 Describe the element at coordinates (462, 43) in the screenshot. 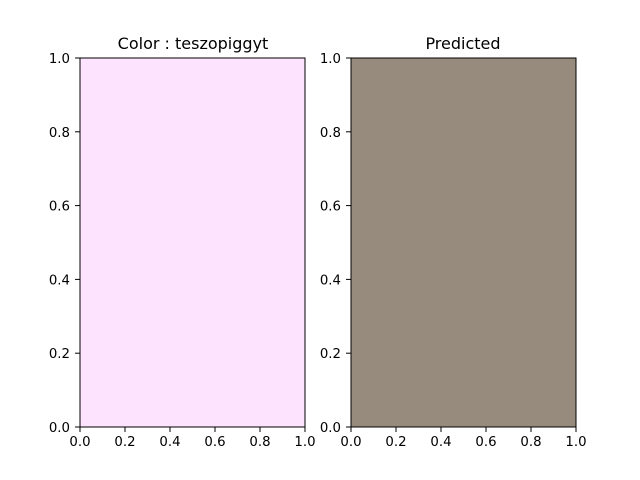

I see `subplot-title: Predicted` at that location.